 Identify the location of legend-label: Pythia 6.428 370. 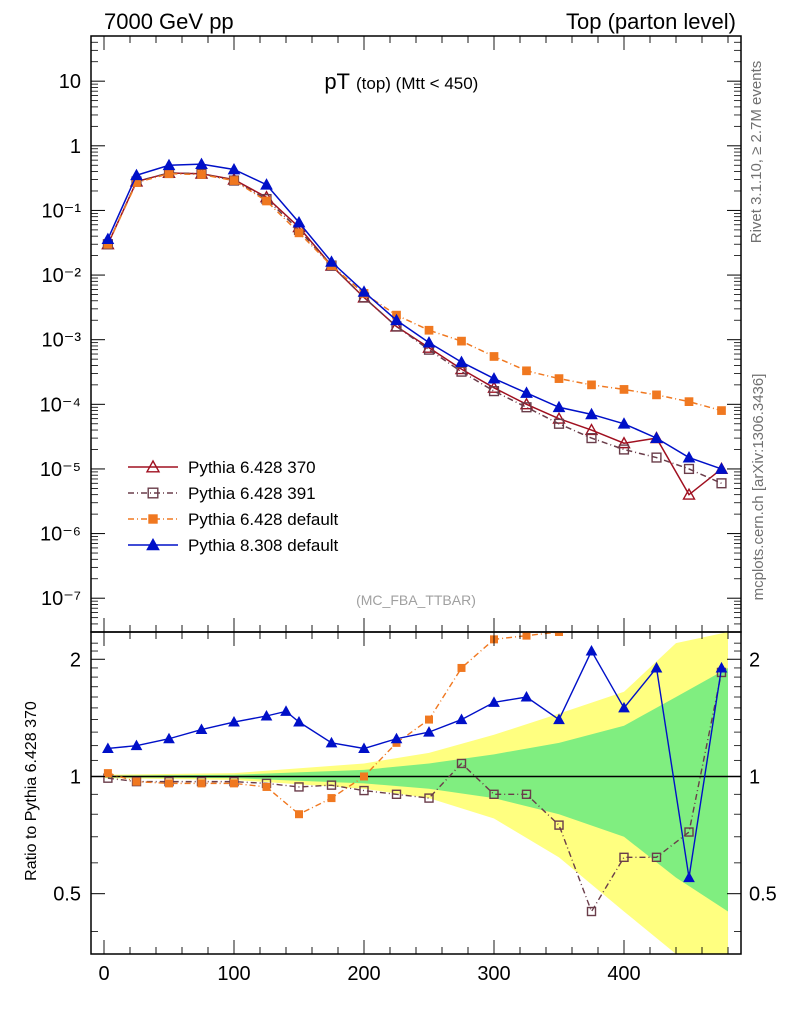
(252, 467).